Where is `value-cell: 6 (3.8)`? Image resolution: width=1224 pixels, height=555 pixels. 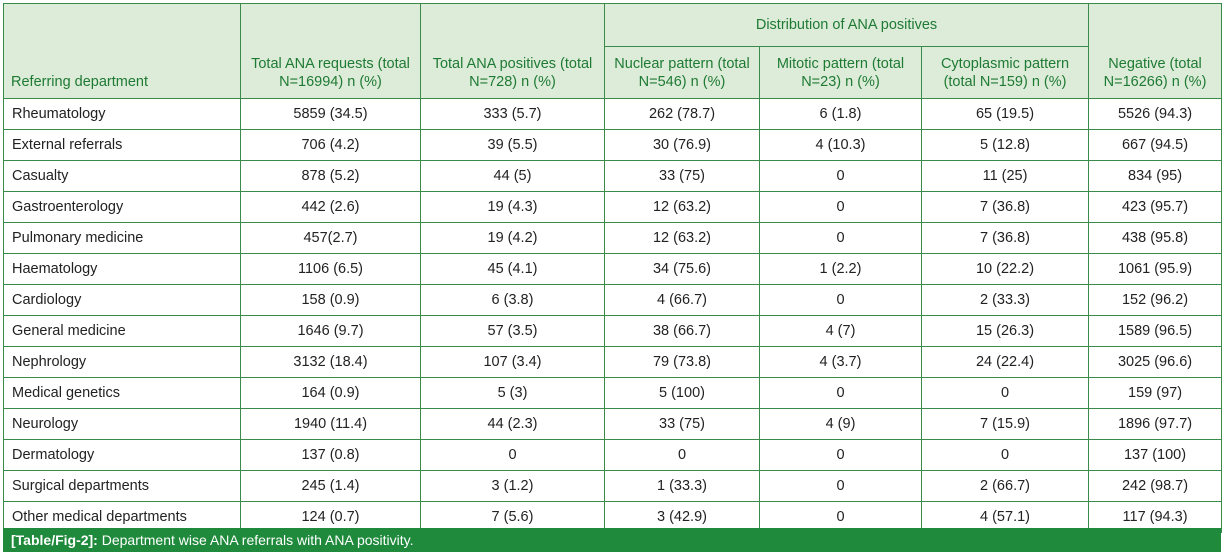
value-cell: 6 (3.8) is located at coordinates (512, 300).